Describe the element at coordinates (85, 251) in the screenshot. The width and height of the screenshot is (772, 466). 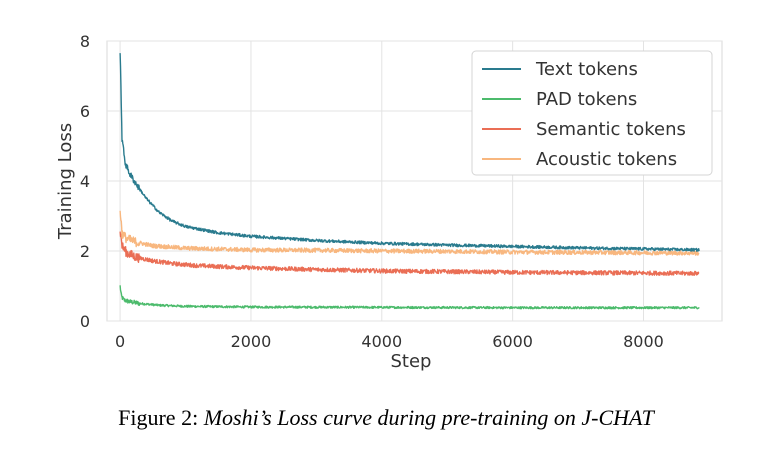
I see `y-tick-label: 2` at that location.